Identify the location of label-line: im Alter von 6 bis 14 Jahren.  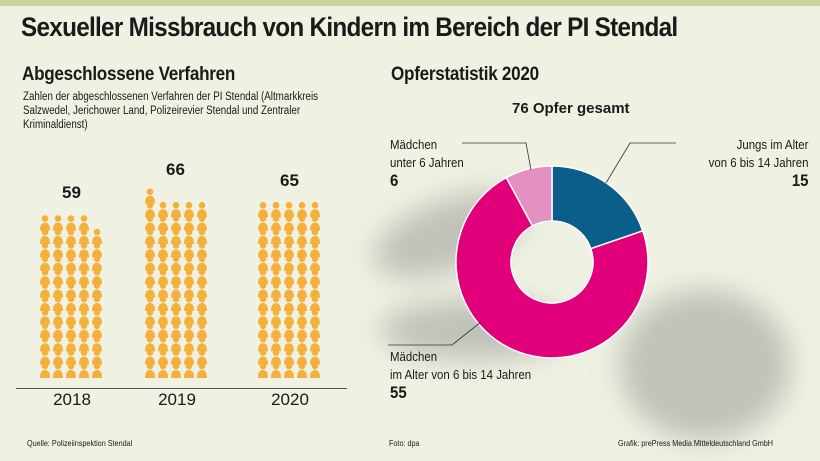
(461, 374).